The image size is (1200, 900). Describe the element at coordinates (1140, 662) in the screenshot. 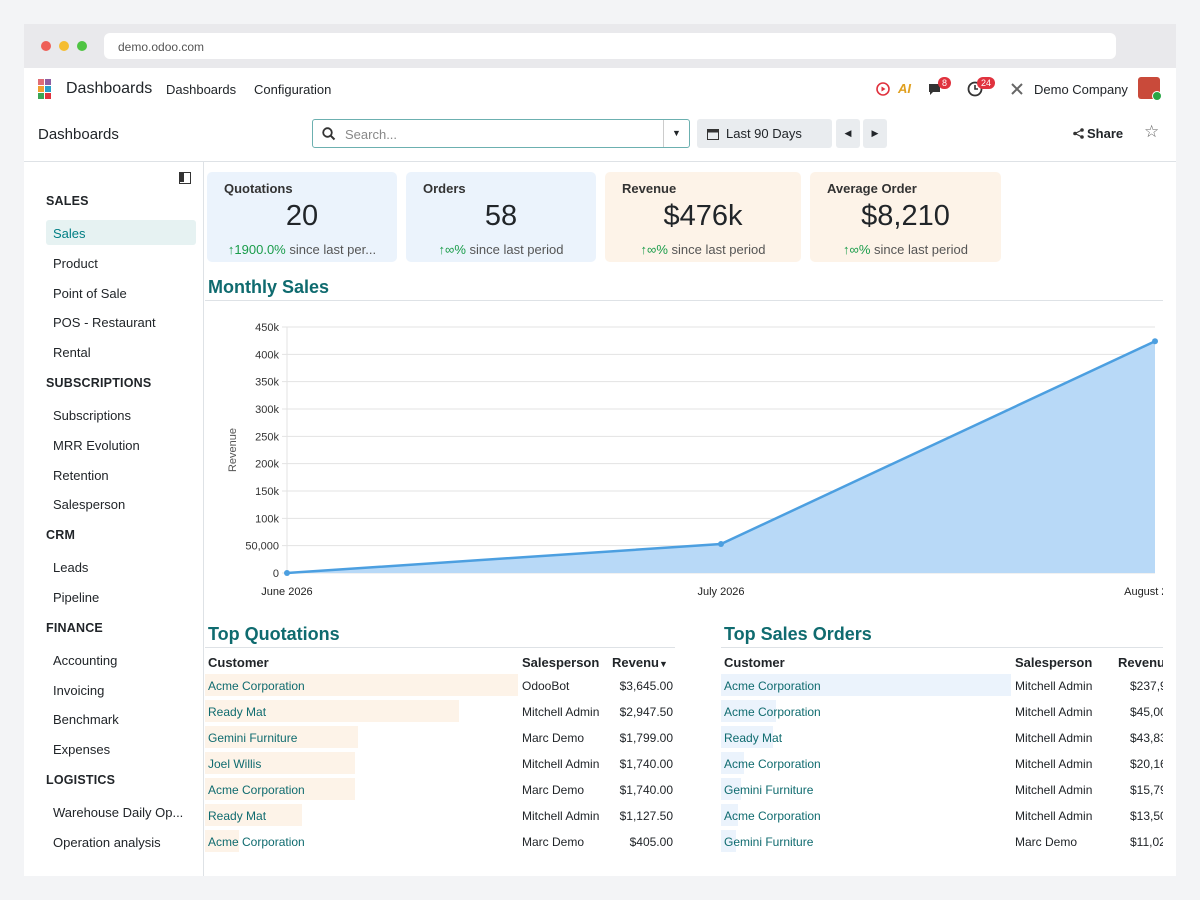

I see `column-header-revenue: Revenu` at that location.